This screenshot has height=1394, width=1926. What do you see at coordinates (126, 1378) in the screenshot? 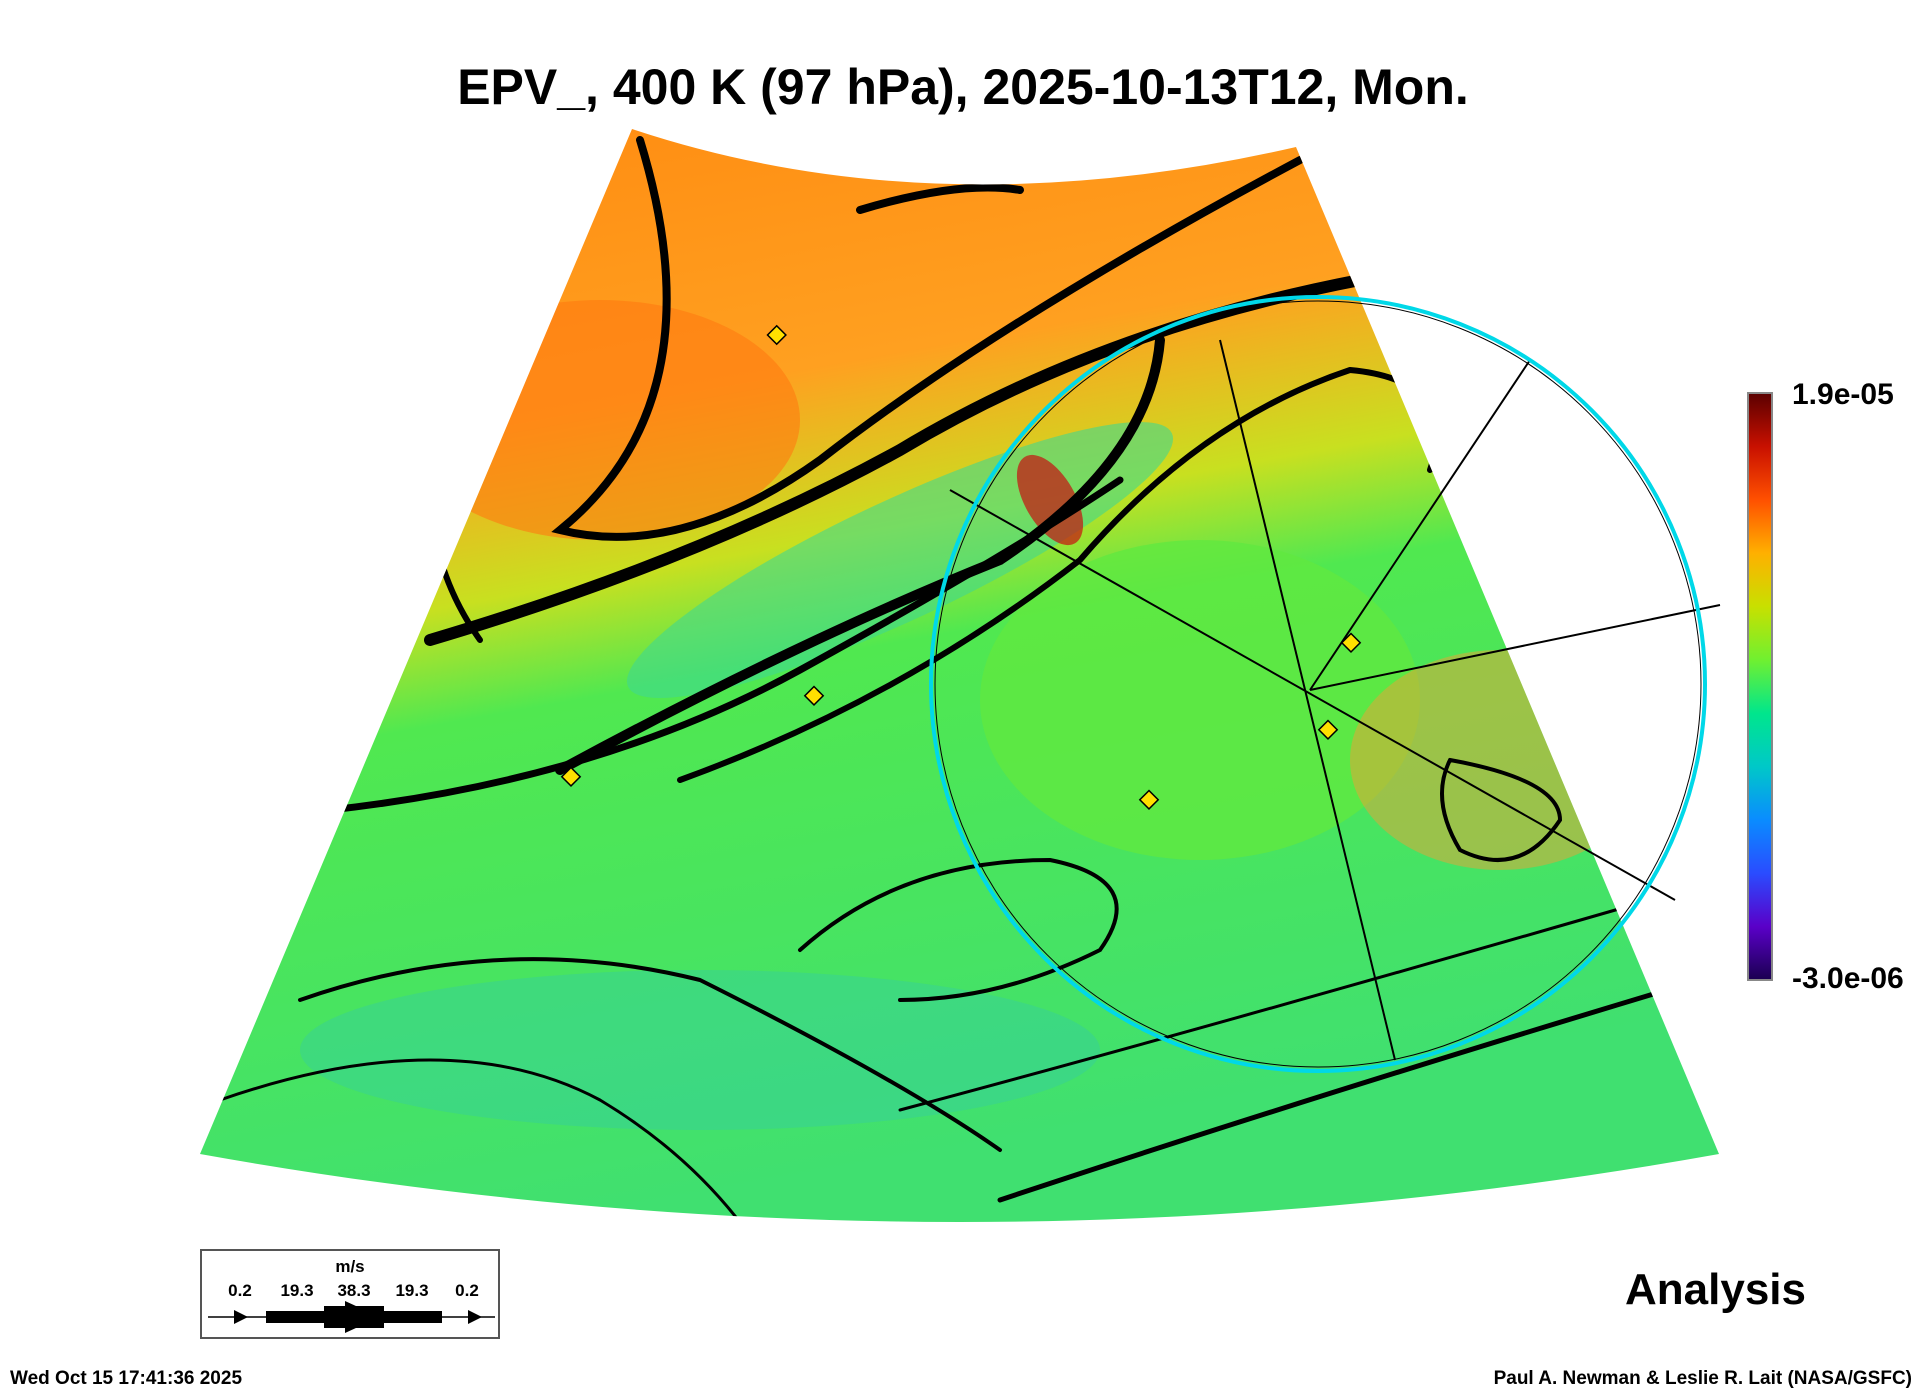
I see `footer-timestamp: Wed Oct 15 17:41:36 2025` at bounding box center [126, 1378].